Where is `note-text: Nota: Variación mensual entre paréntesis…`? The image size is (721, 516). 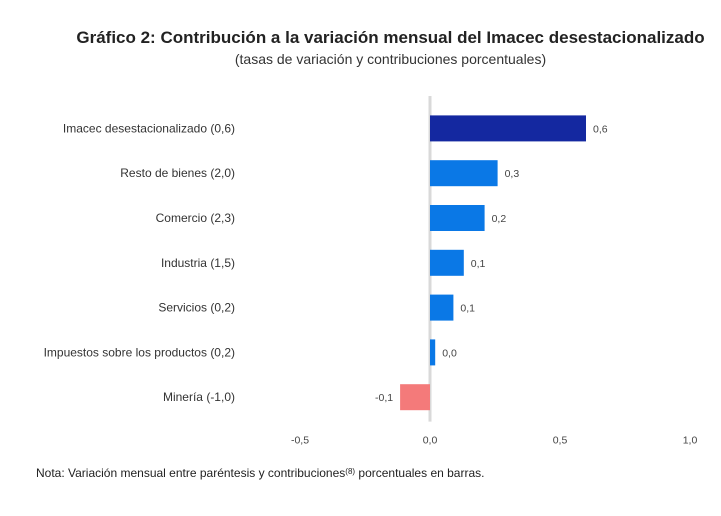 note-text: Nota: Variación mensual entre paréntesis… is located at coordinates (191, 473).